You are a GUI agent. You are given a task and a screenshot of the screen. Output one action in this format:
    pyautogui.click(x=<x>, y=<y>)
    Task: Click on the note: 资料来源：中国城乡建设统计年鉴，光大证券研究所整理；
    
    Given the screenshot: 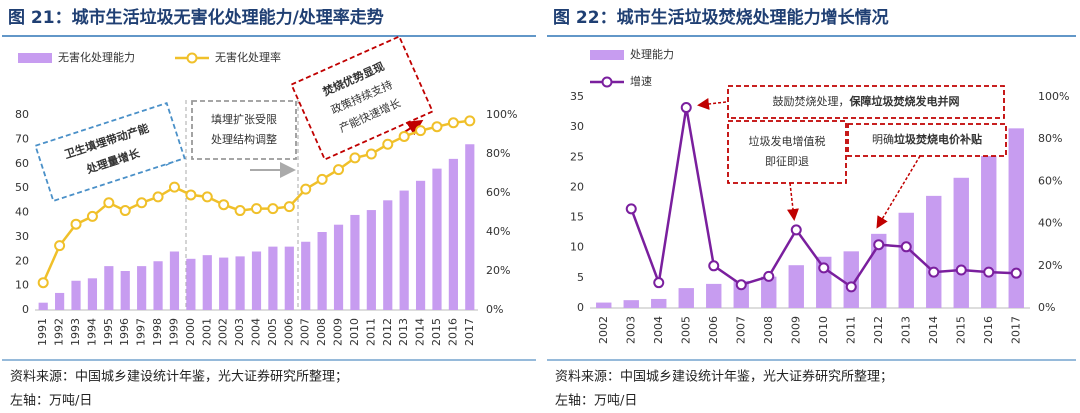 What is the action you would take?
    pyautogui.click(x=179, y=377)
    